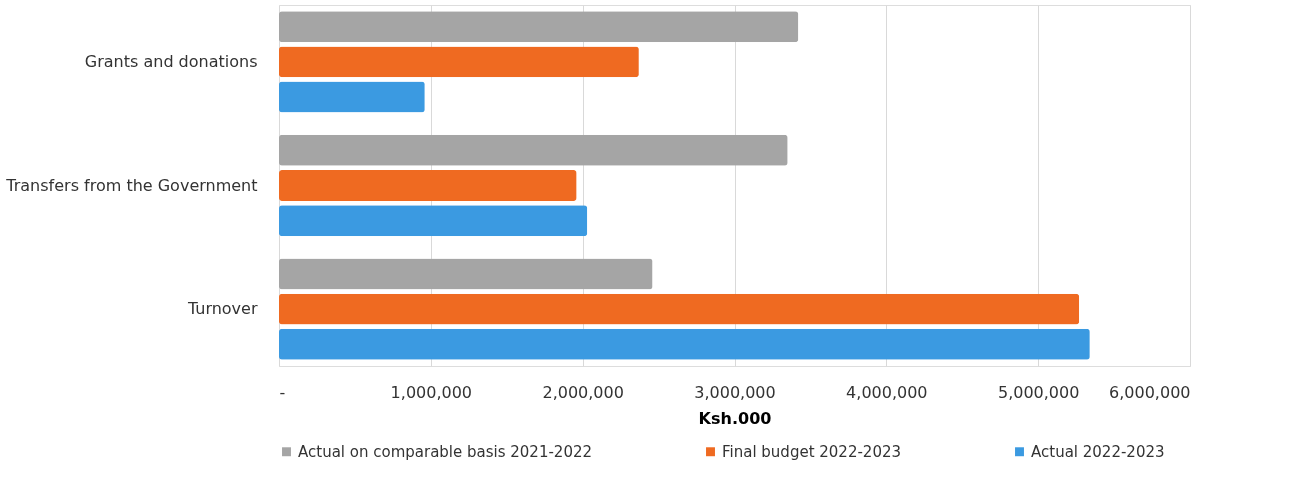 The width and height of the screenshot is (1299, 480). Describe the element at coordinates (171, 61) in the screenshot. I see `y-tick-label: Grants and donations` at that location.